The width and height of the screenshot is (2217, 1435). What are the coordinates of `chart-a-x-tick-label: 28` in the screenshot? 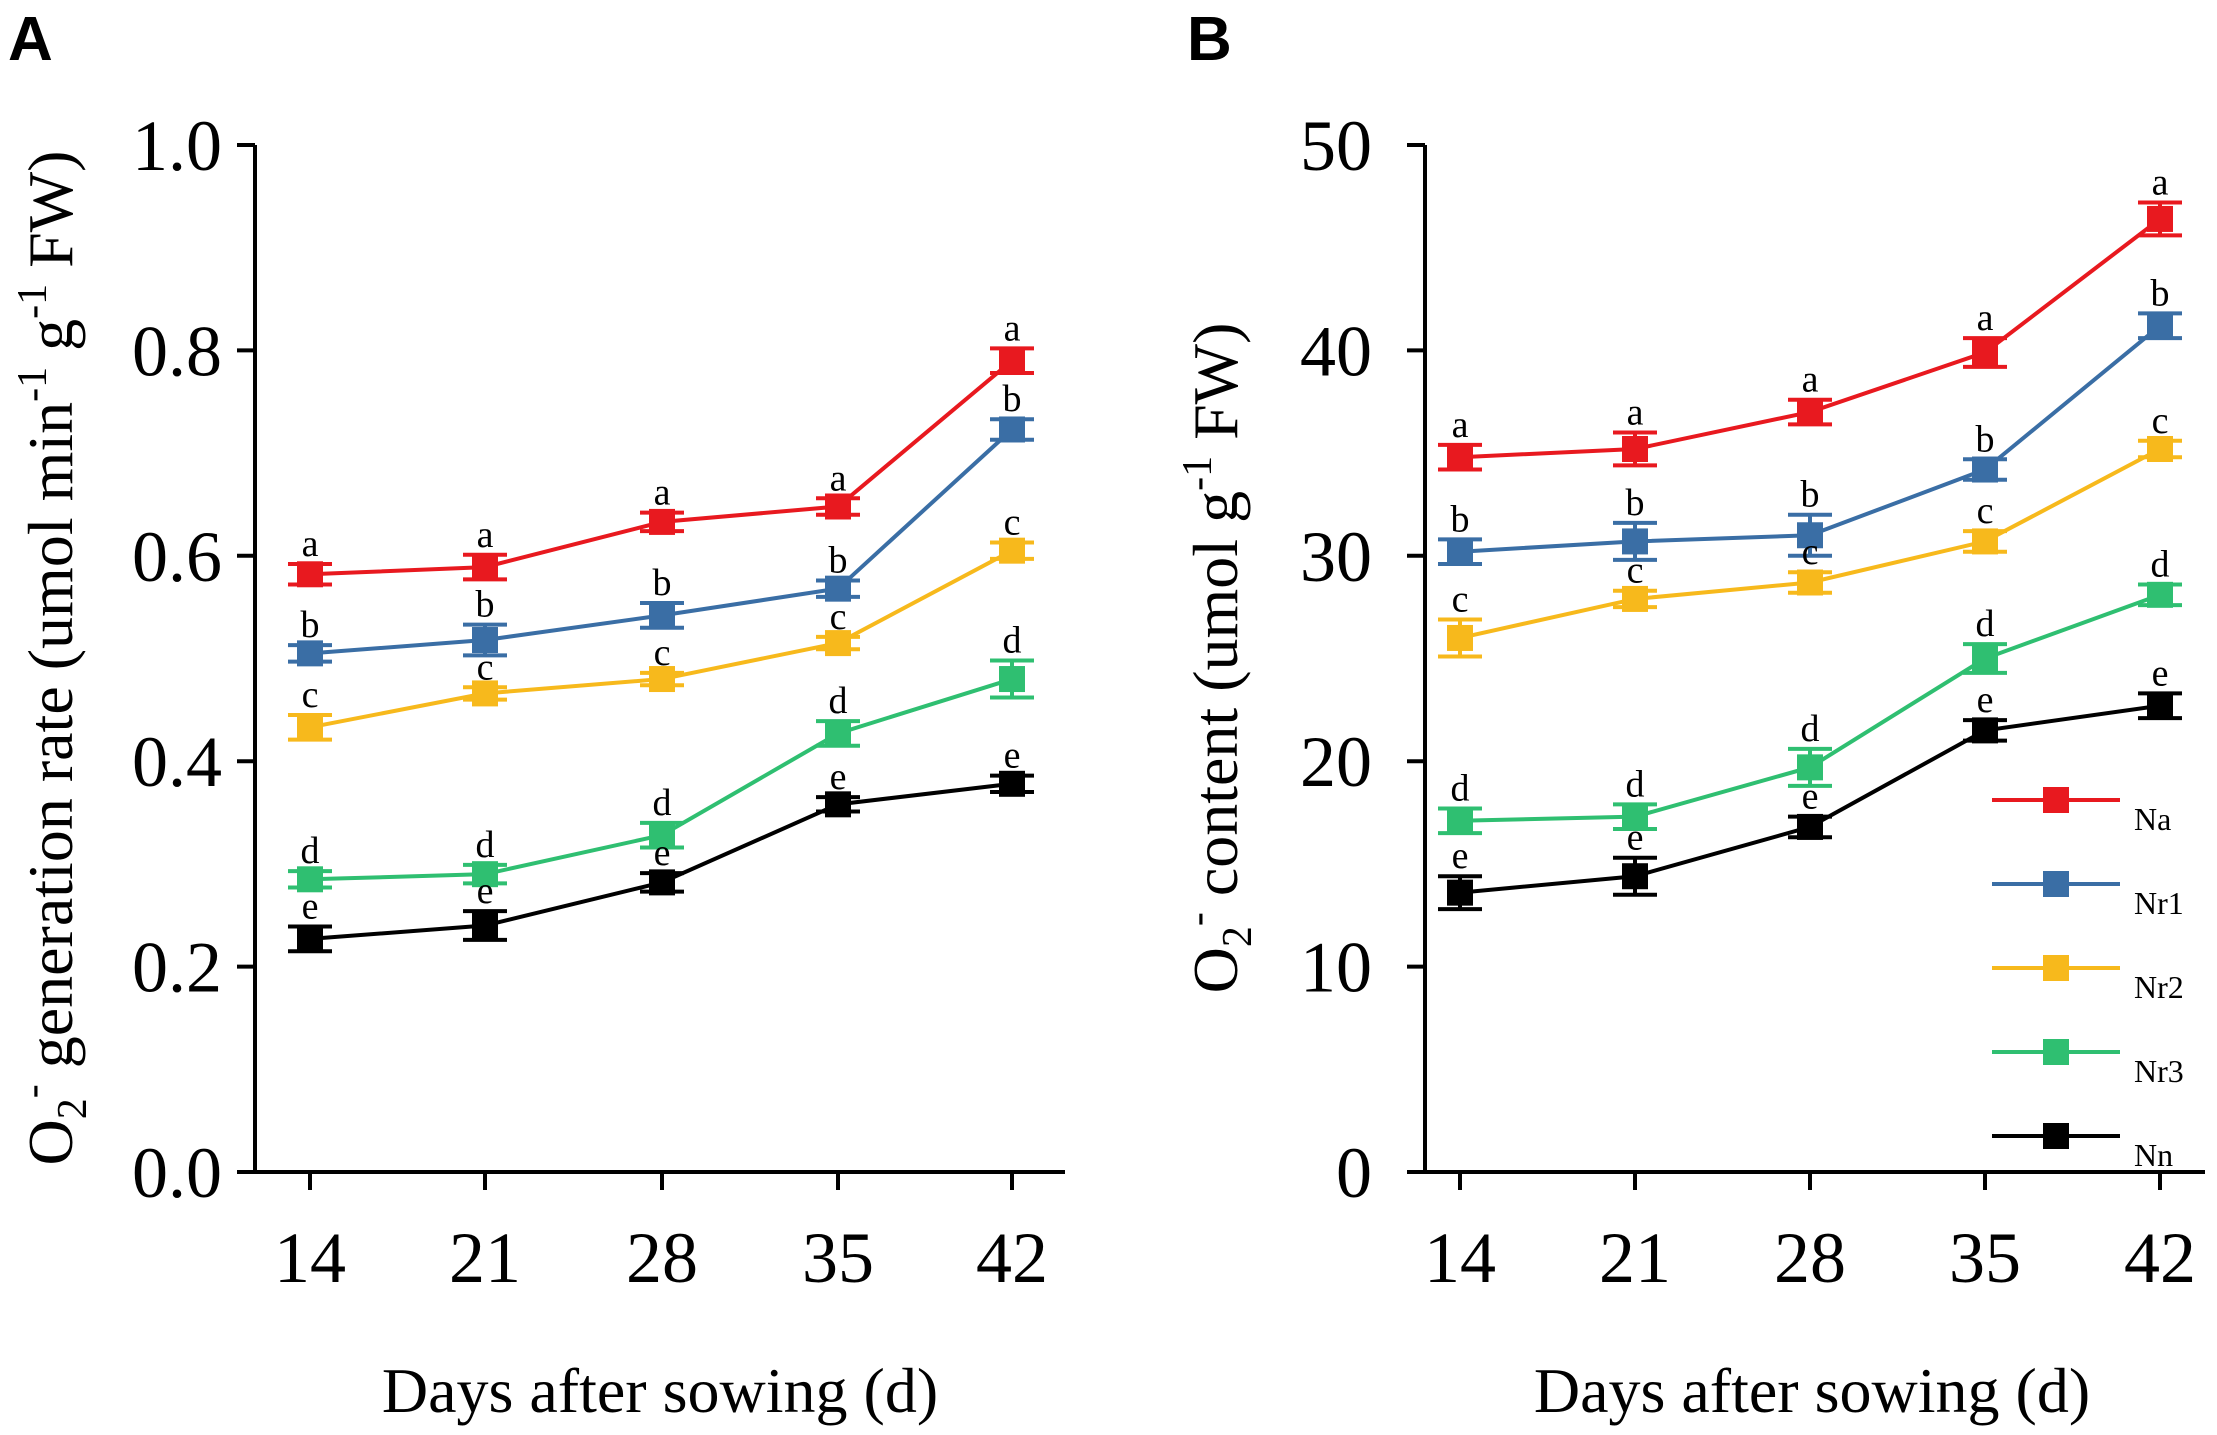 It's located at (662, 1258).